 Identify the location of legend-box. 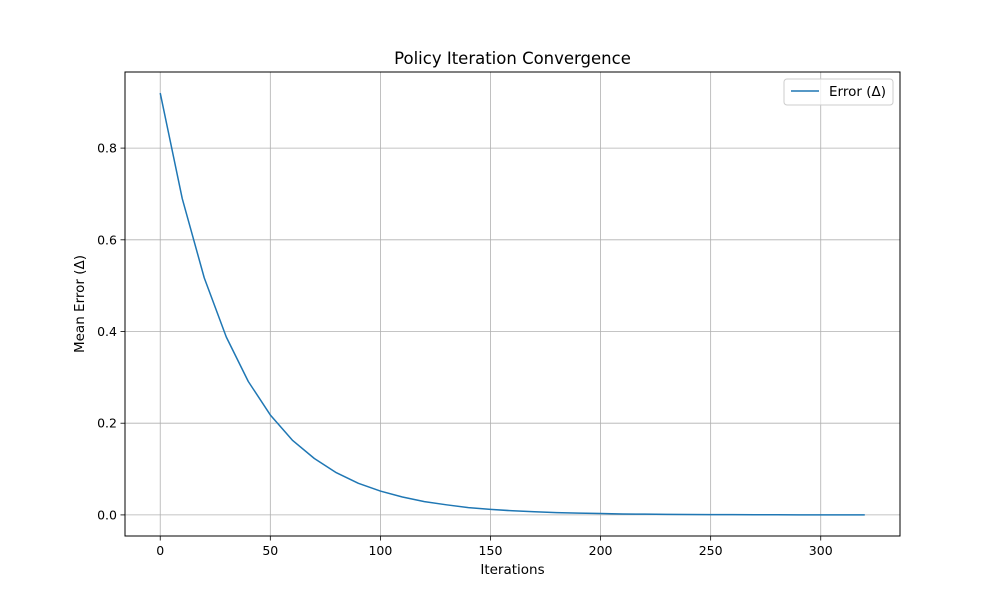
(838, 92).